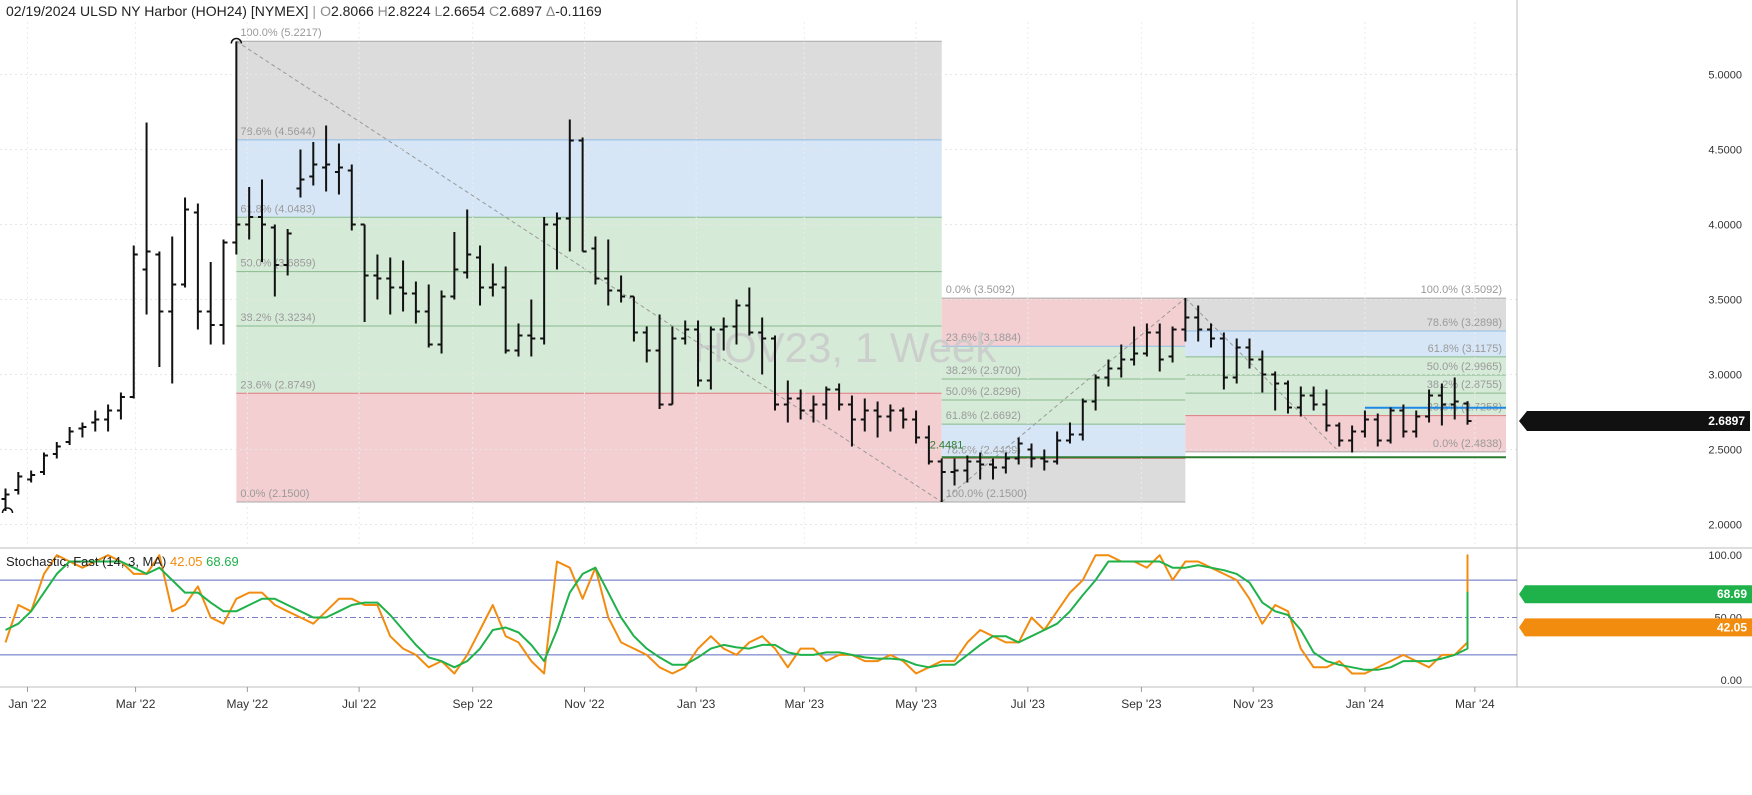  I want to click on time-tick-label: Jul '22, so click(359, 704).